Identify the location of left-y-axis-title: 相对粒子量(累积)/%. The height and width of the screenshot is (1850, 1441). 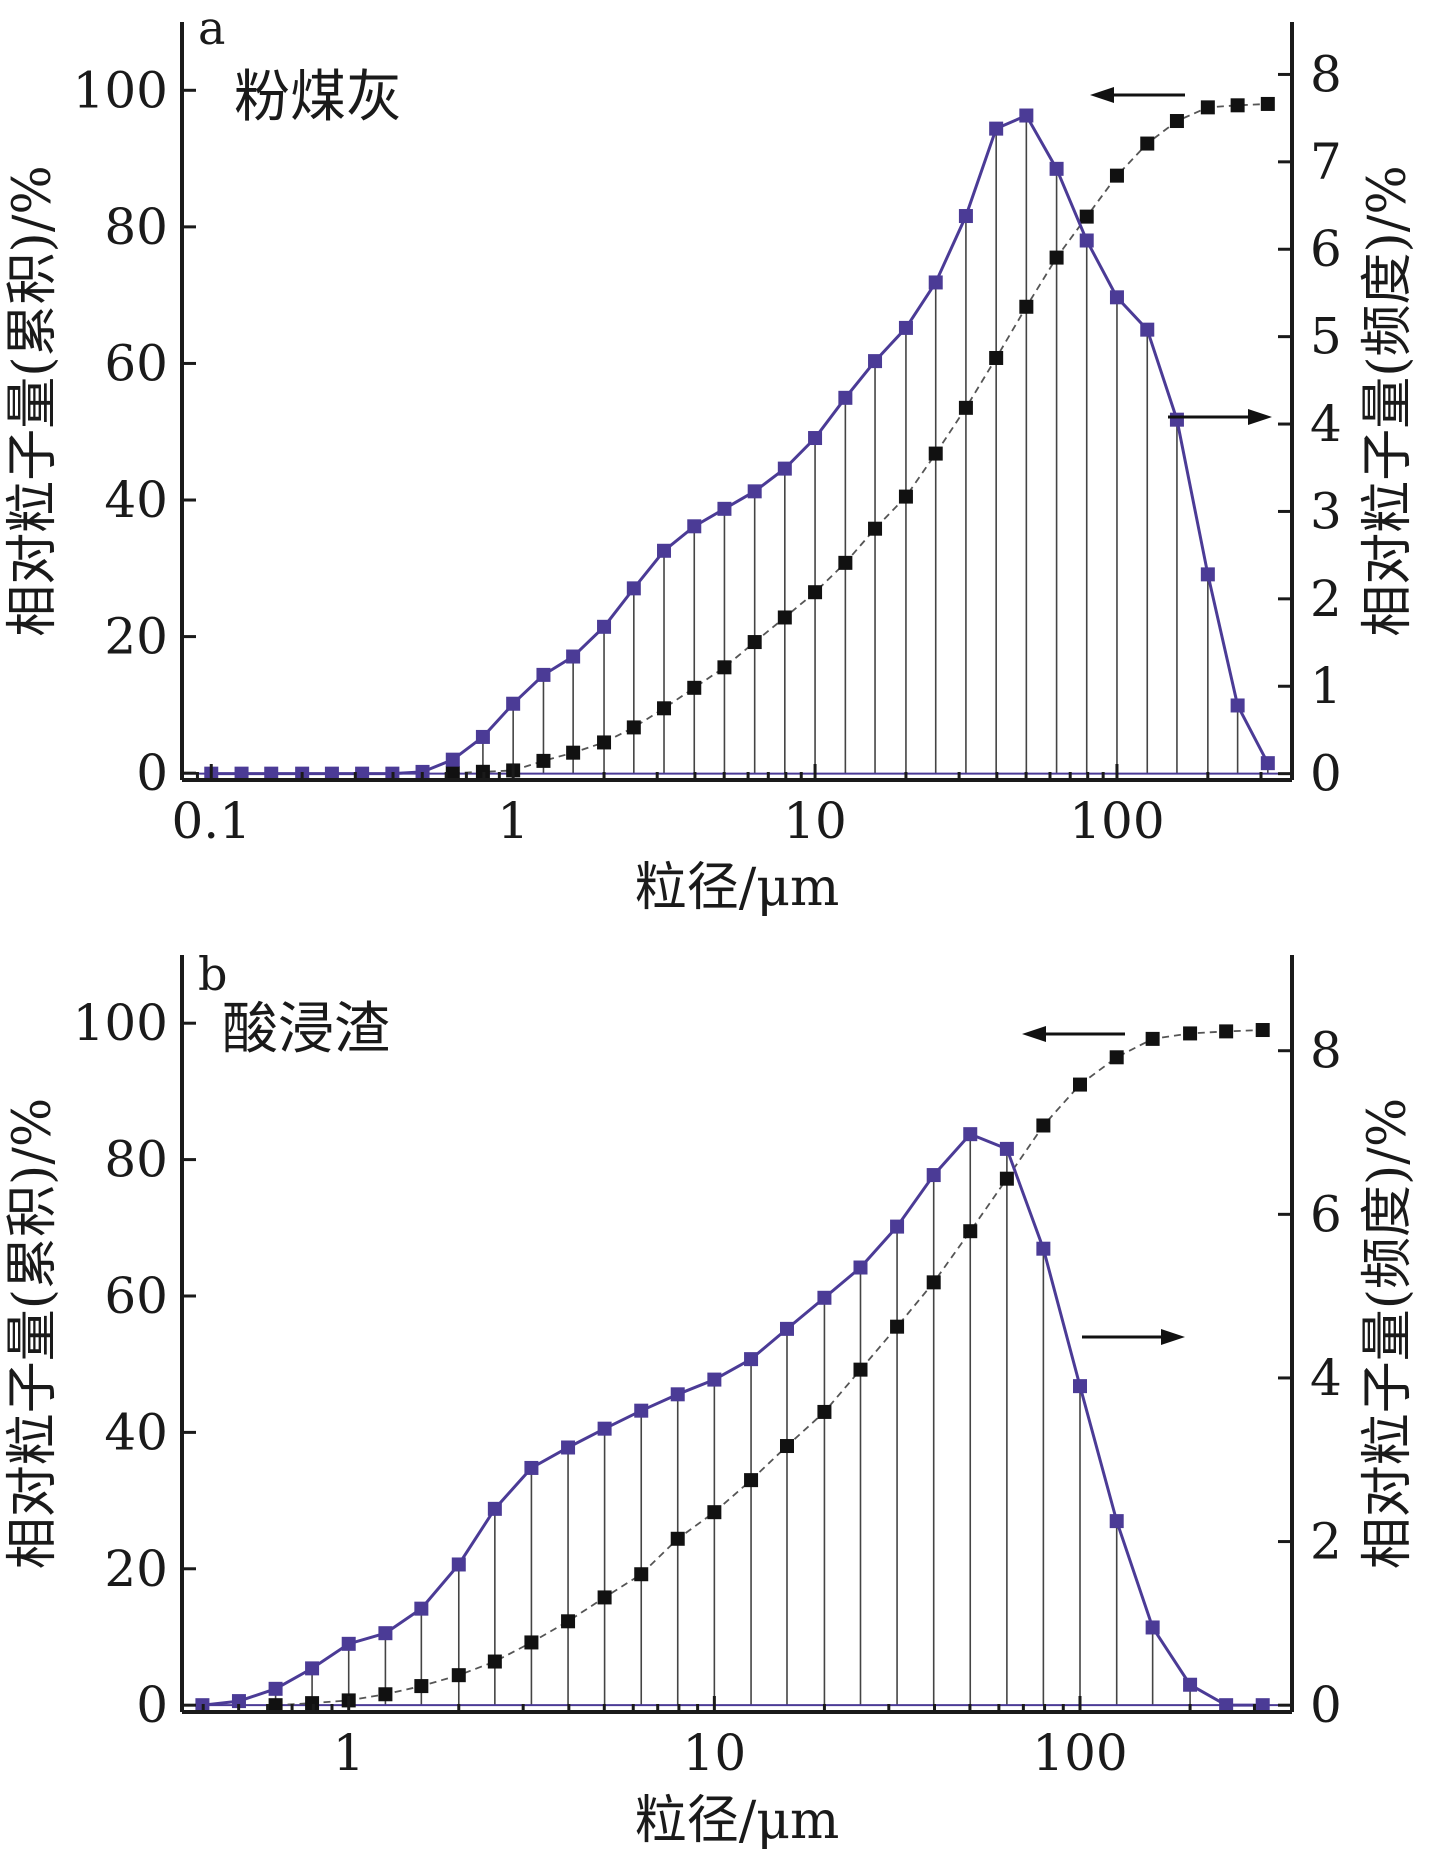
(33, 401).